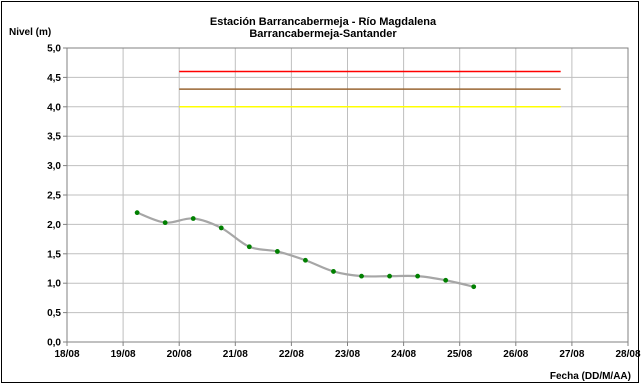 The width and height of the screenshot is (642, 386). Describe the element at coordinates (54, 343) in the screenshot. I see `y-tick-label: 0,0` at that location.